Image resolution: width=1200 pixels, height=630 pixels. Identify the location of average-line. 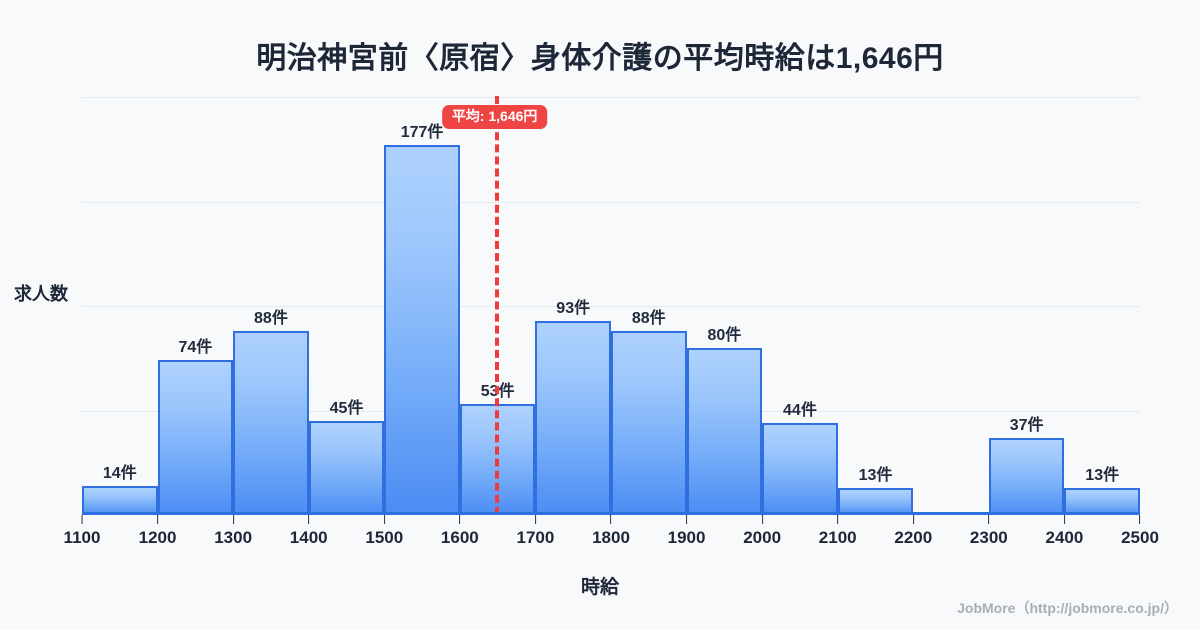
(496, 305).